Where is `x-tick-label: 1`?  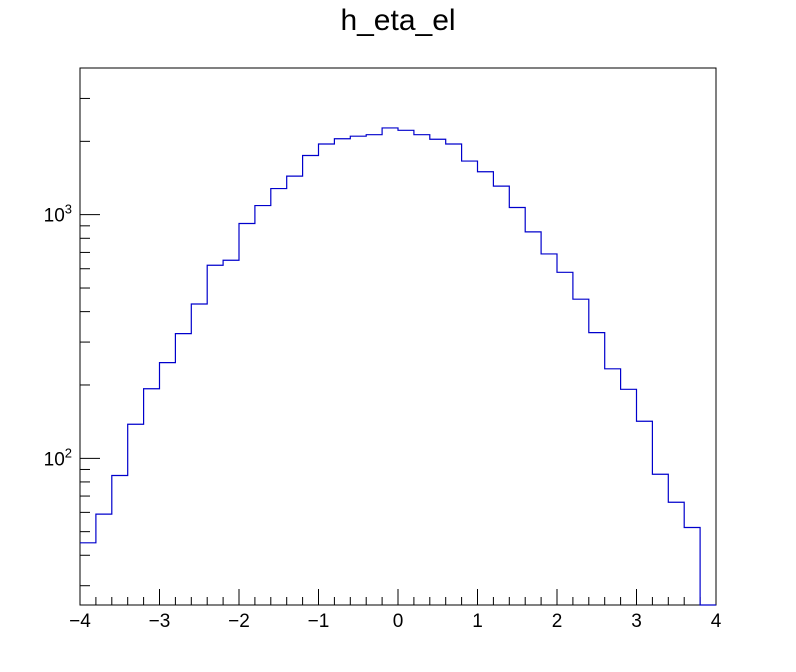
x-tick-label: 1 is located at coordinates (477, 621).